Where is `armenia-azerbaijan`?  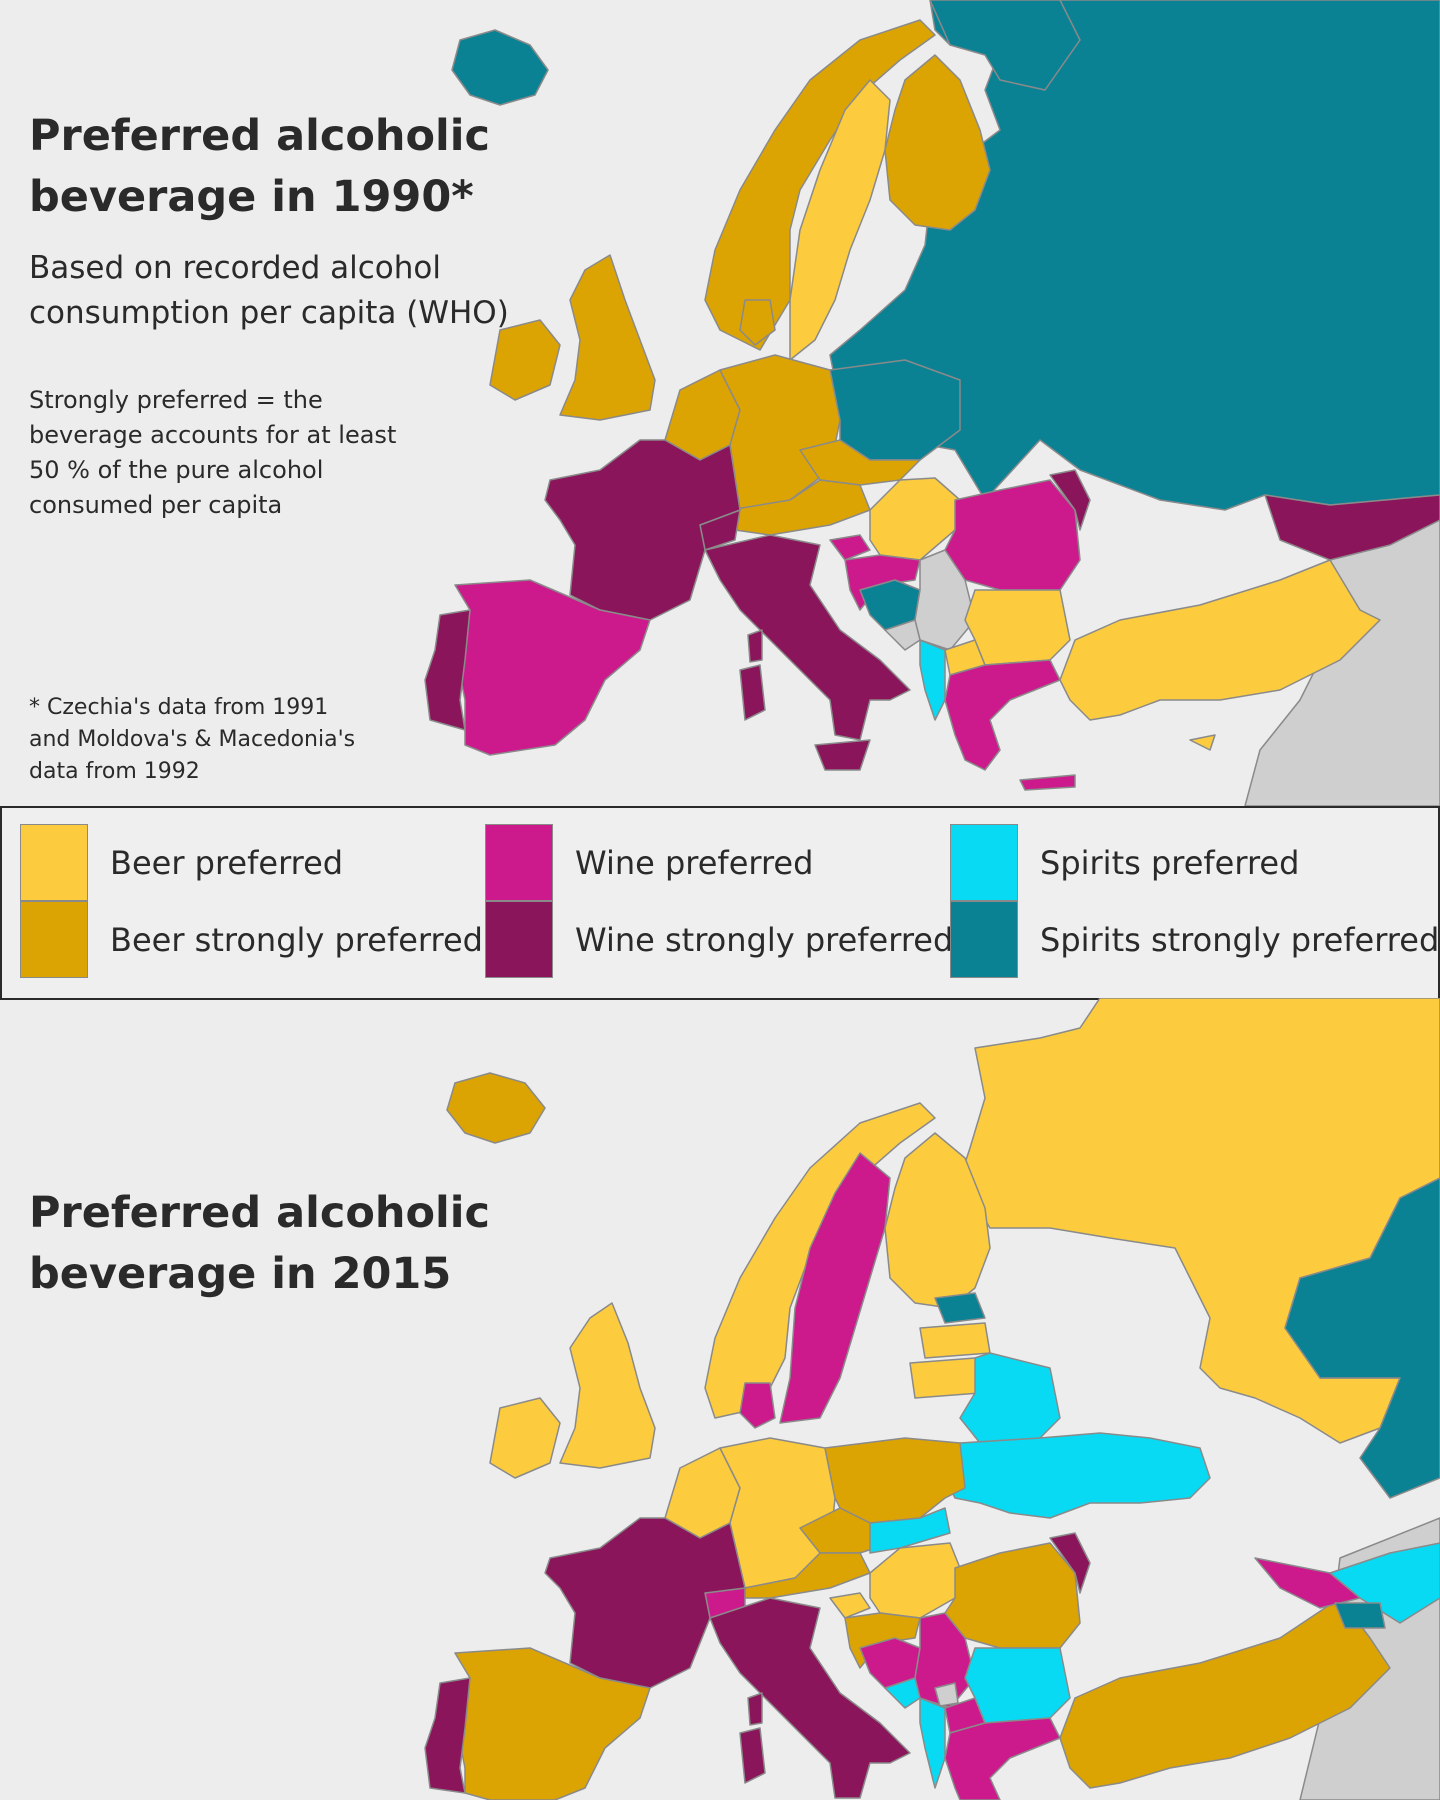 armenia-azerbaijan is located at coordinates (1384, 1583).